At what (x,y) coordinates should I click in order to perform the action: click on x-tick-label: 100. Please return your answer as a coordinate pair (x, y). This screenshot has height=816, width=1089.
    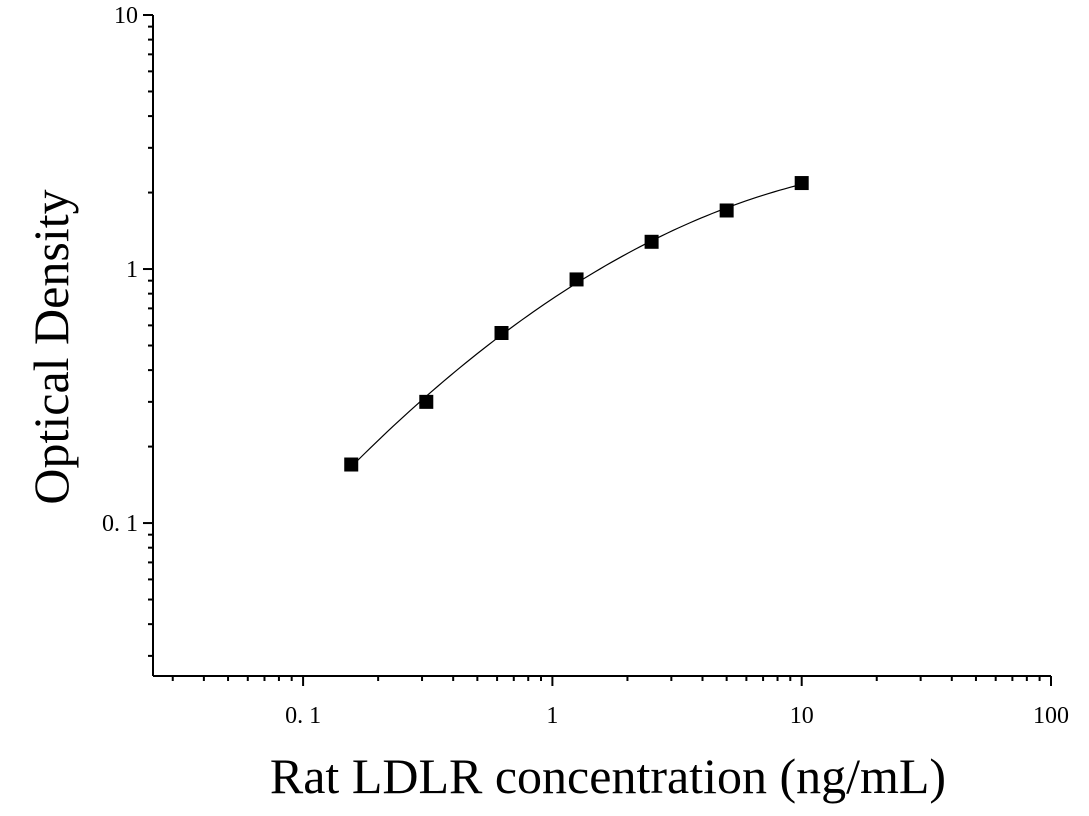
    Looking at the image, I should click on (1051, 716).